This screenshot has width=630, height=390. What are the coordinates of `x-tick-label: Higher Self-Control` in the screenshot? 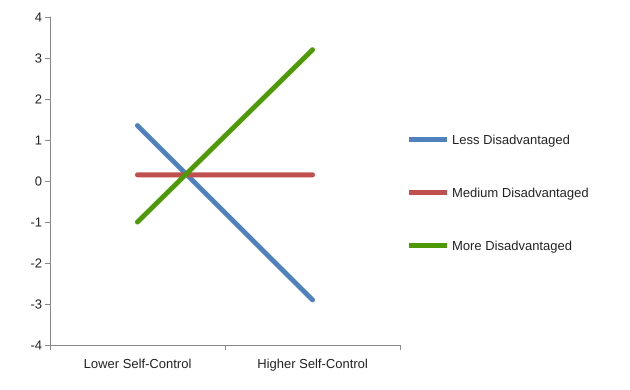 It's located at (312, 363).